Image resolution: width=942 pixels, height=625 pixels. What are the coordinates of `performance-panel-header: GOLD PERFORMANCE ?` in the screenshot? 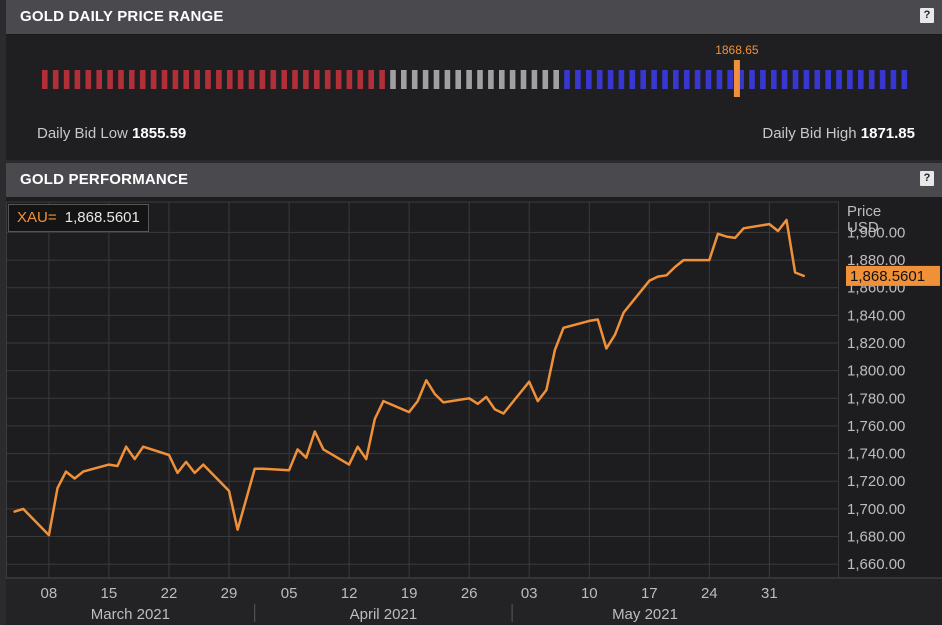 It's located at (474, 180).